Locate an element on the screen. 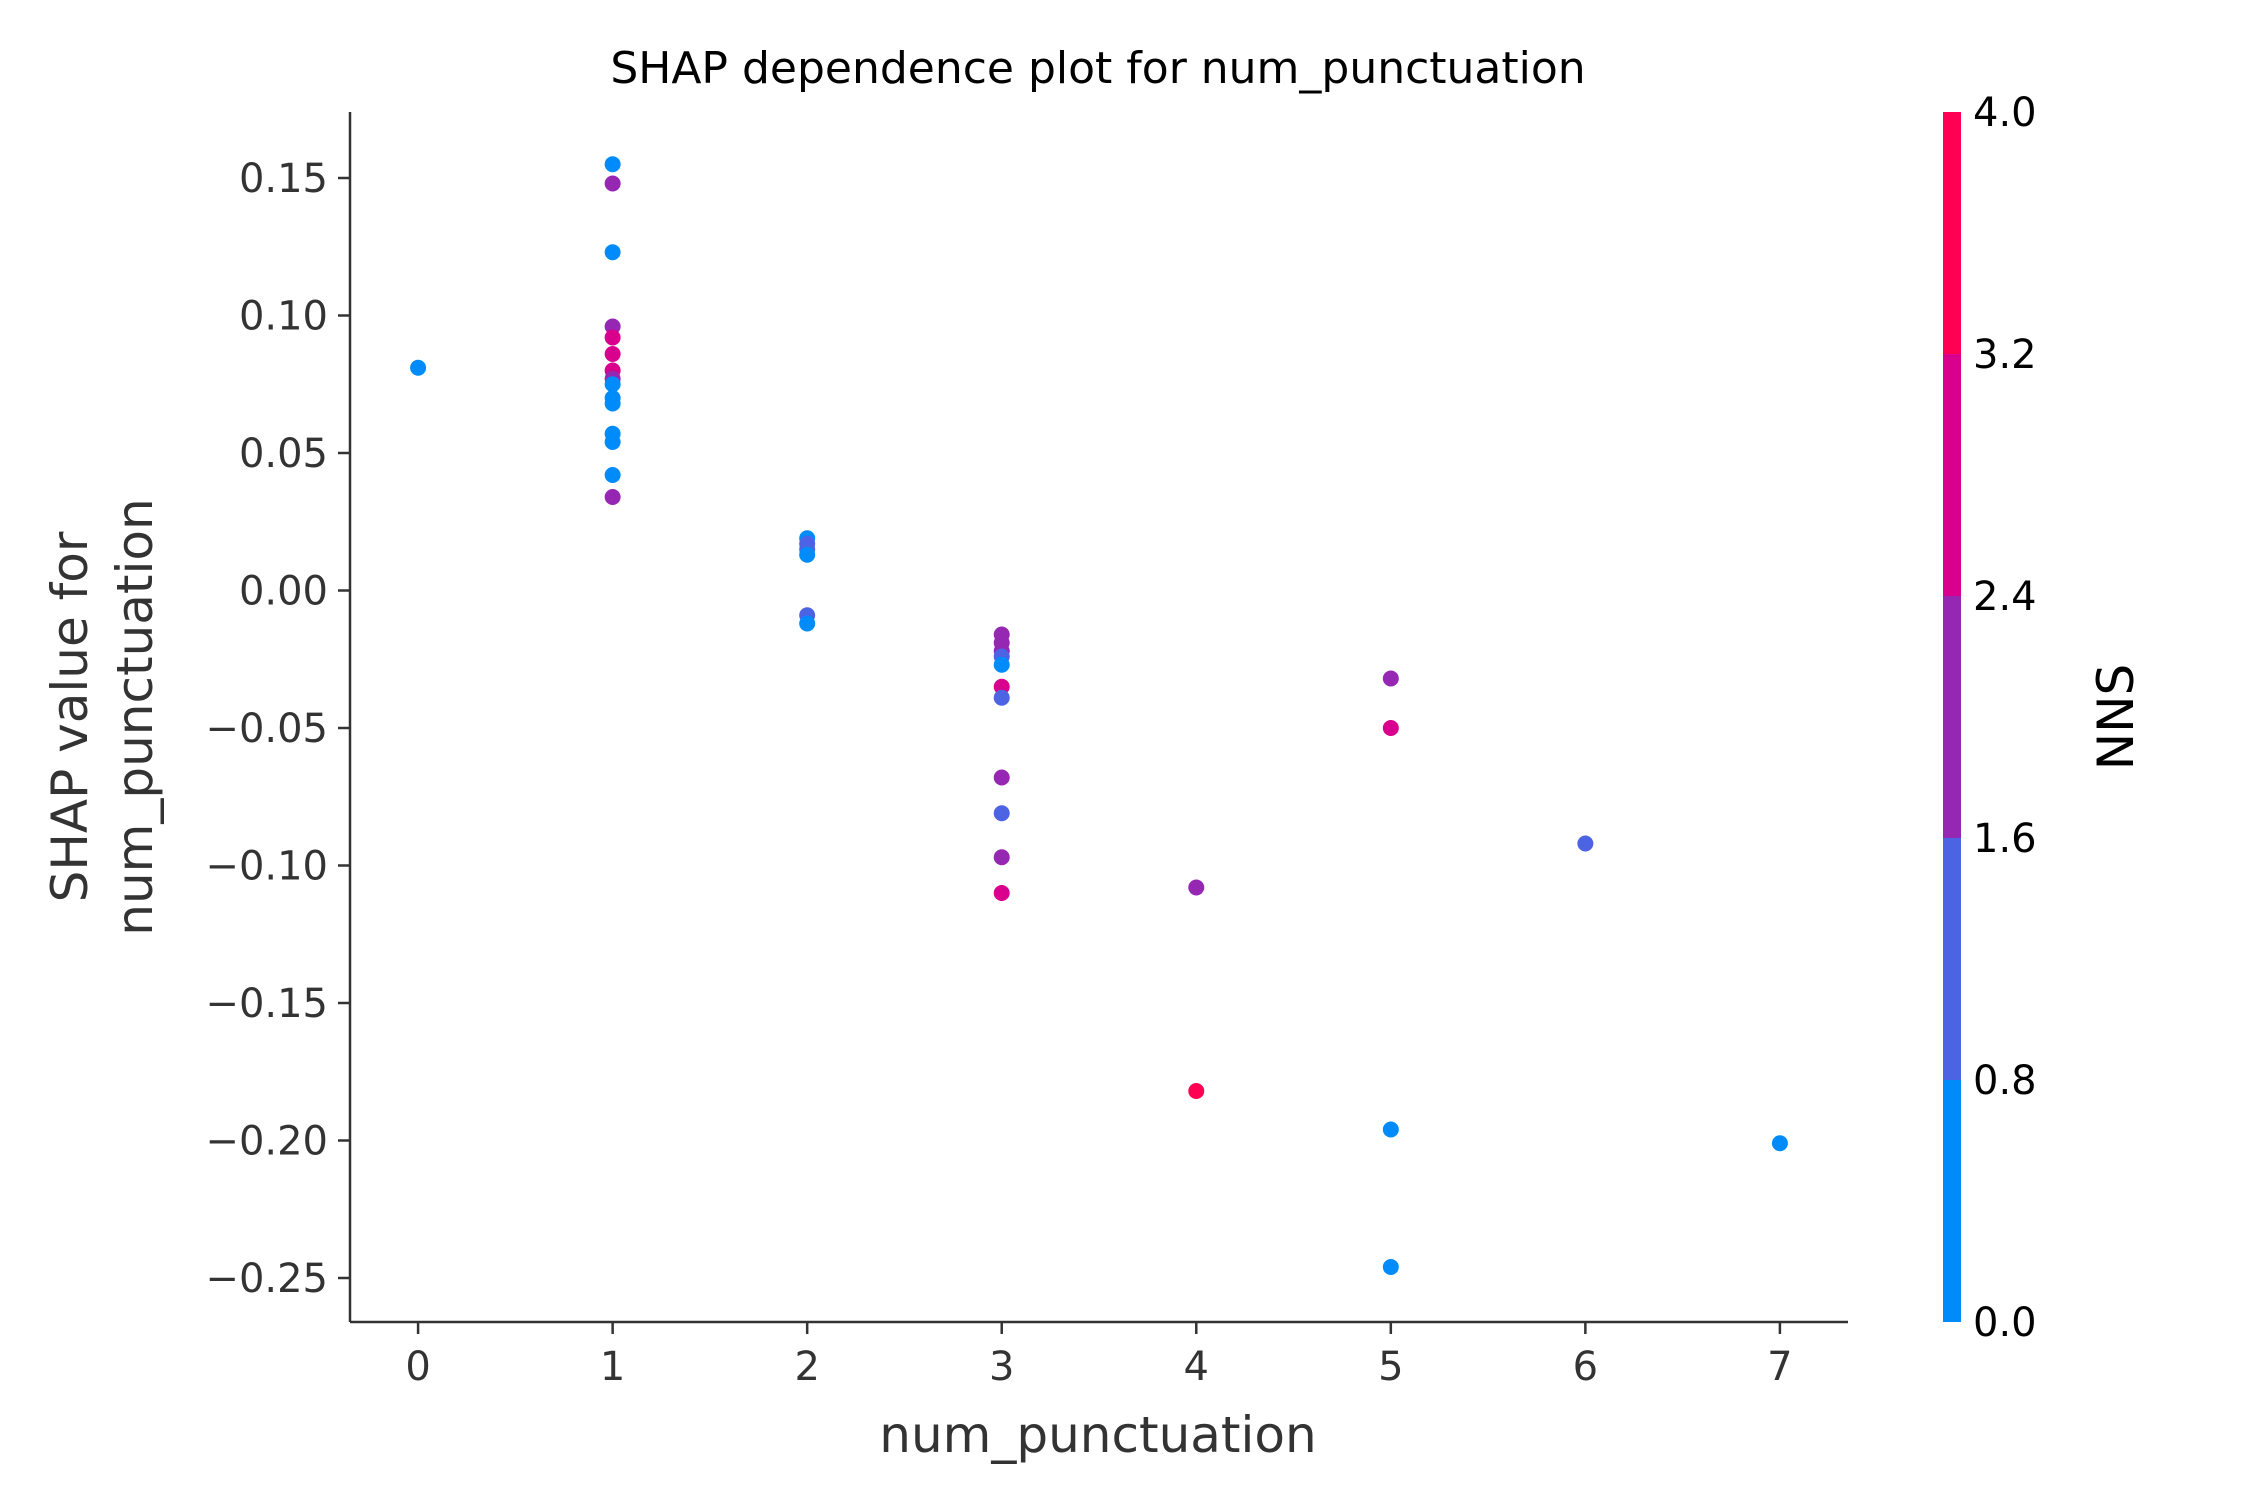  y-tick-label: −0.20 is located at coordinates (266, 1142).